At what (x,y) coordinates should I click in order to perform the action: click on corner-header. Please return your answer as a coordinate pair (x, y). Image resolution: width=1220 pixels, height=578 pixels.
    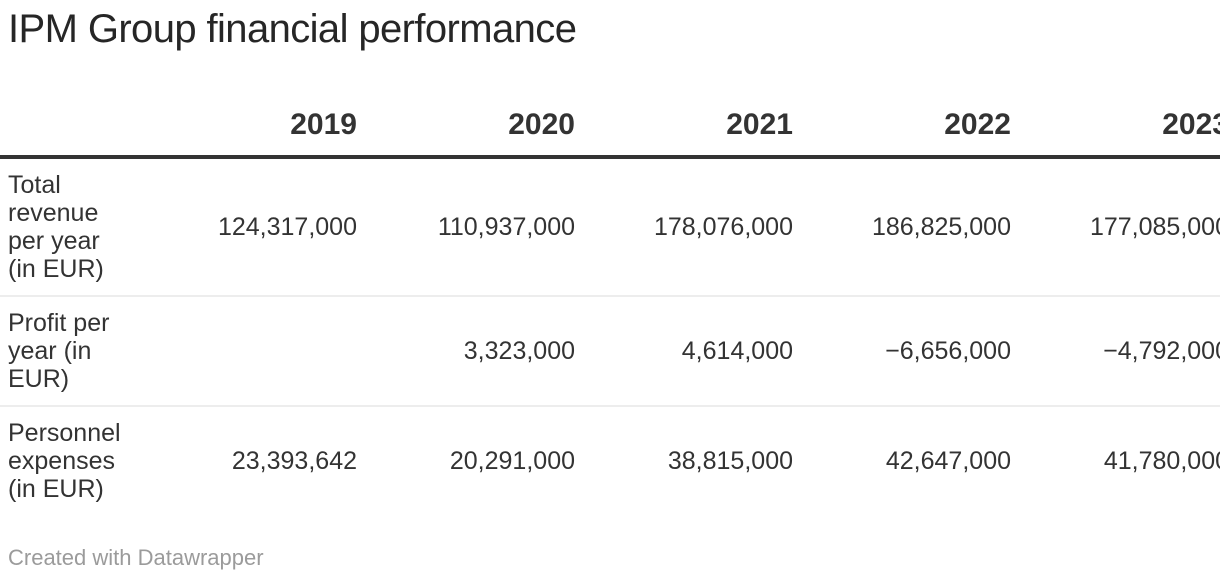
    Looking at the image, I should click on (73, 133).